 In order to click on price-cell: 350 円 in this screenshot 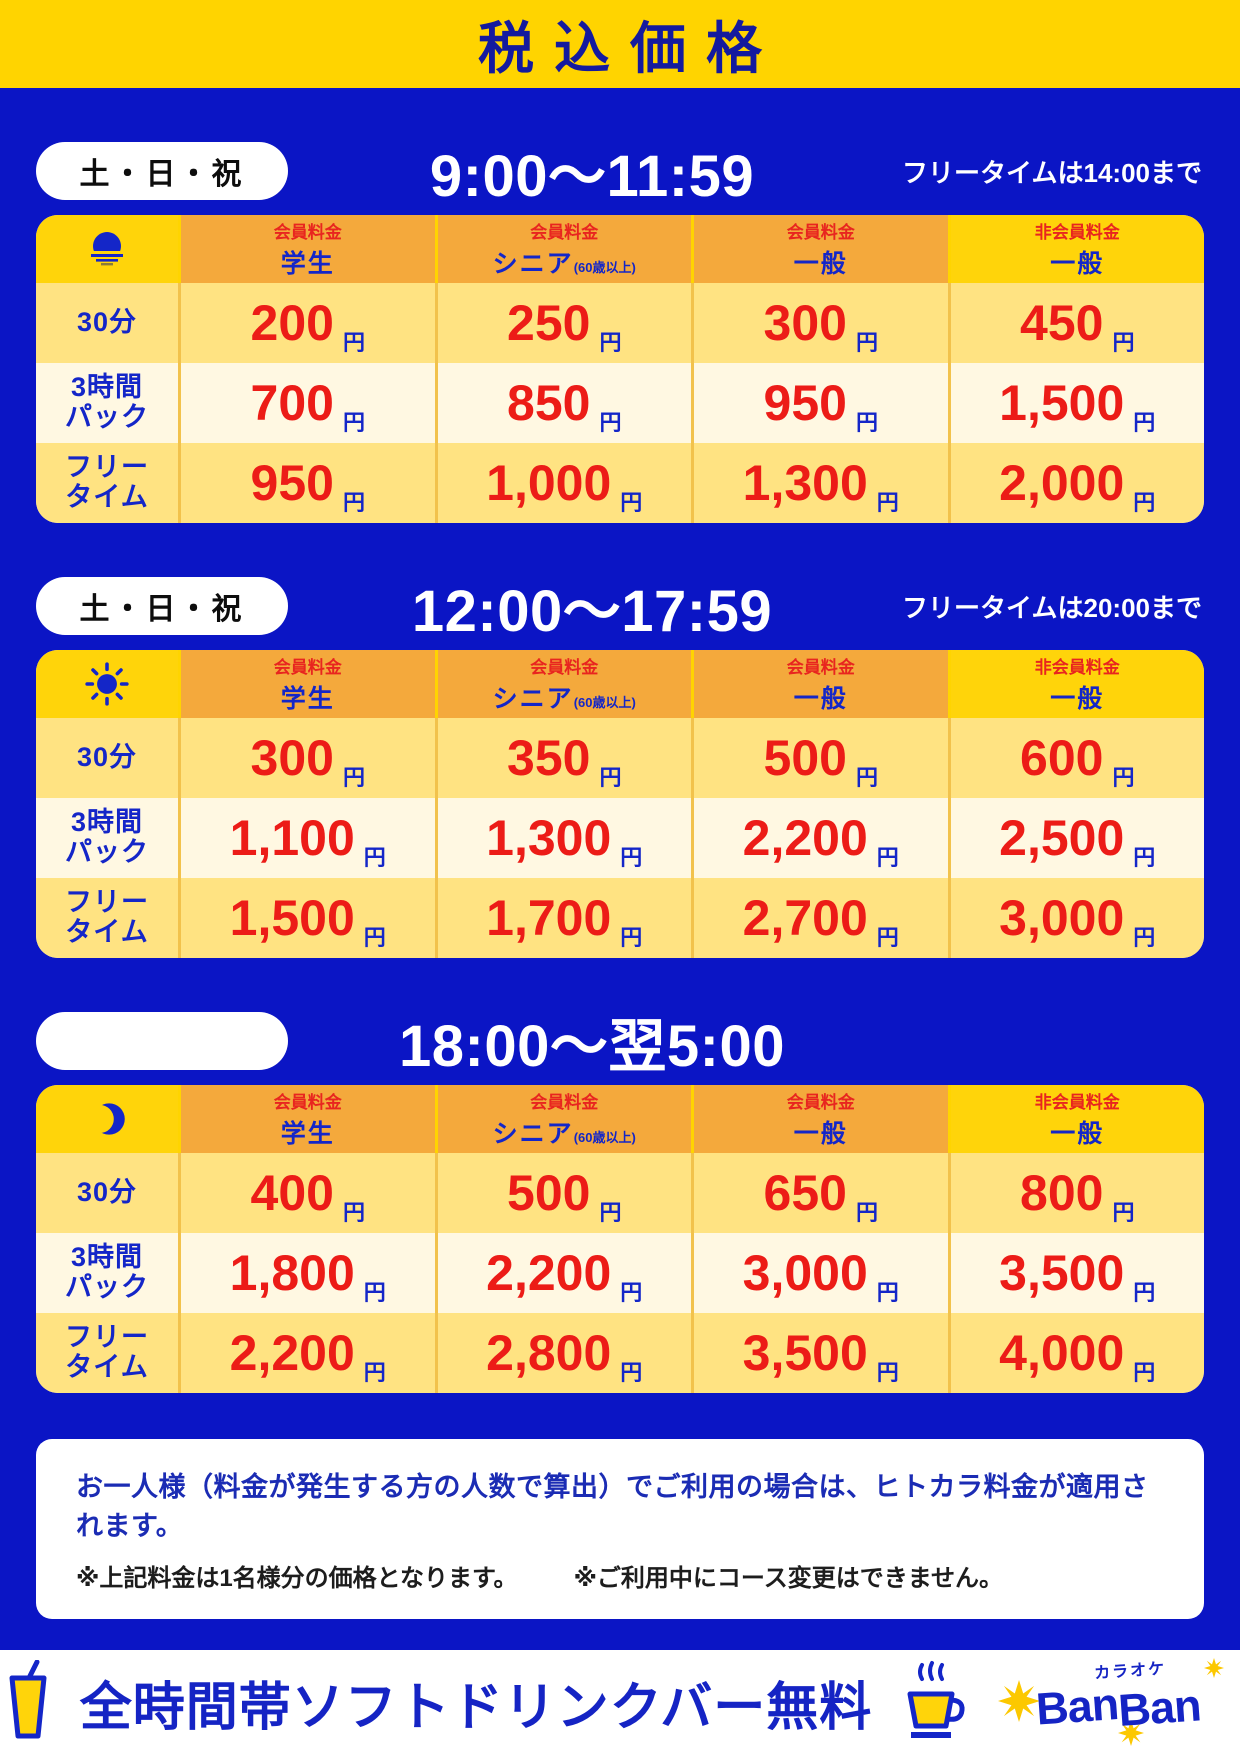, I will do `click(563, 758)`.